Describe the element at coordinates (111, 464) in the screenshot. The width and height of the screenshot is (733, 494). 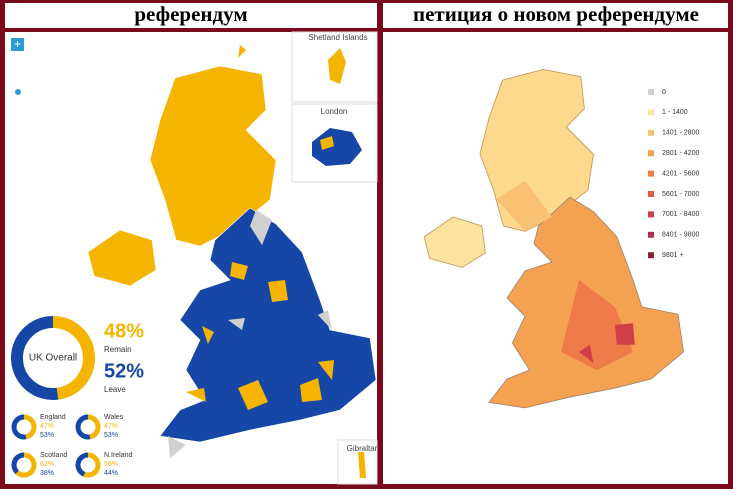
I see `region-remain: 56%` at that location.